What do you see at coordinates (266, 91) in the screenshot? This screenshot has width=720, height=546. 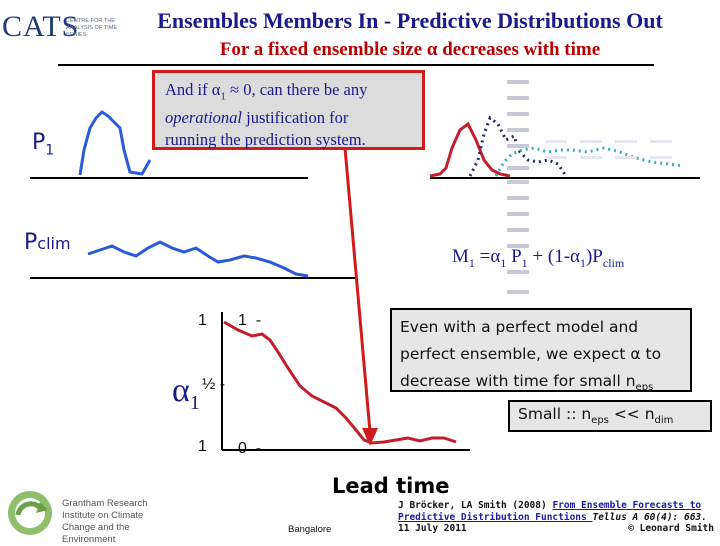 I see `callout-line-1: And if α1 ≈ 0, can there be any` at bounding box center [266, 91].